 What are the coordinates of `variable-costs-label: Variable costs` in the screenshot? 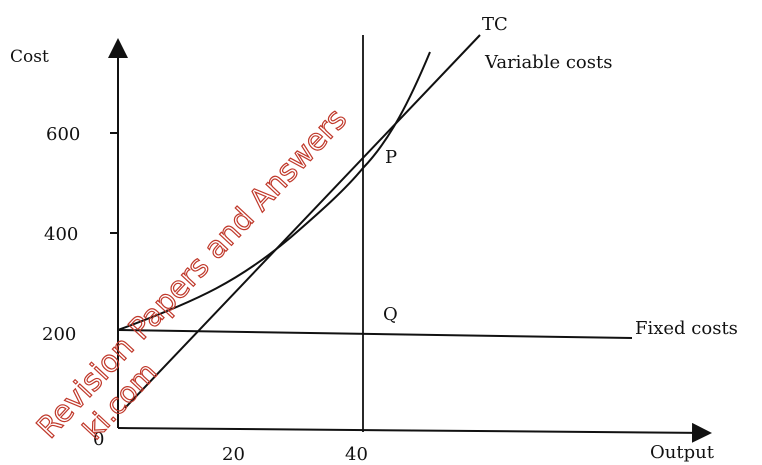 It's located at (548, 62).